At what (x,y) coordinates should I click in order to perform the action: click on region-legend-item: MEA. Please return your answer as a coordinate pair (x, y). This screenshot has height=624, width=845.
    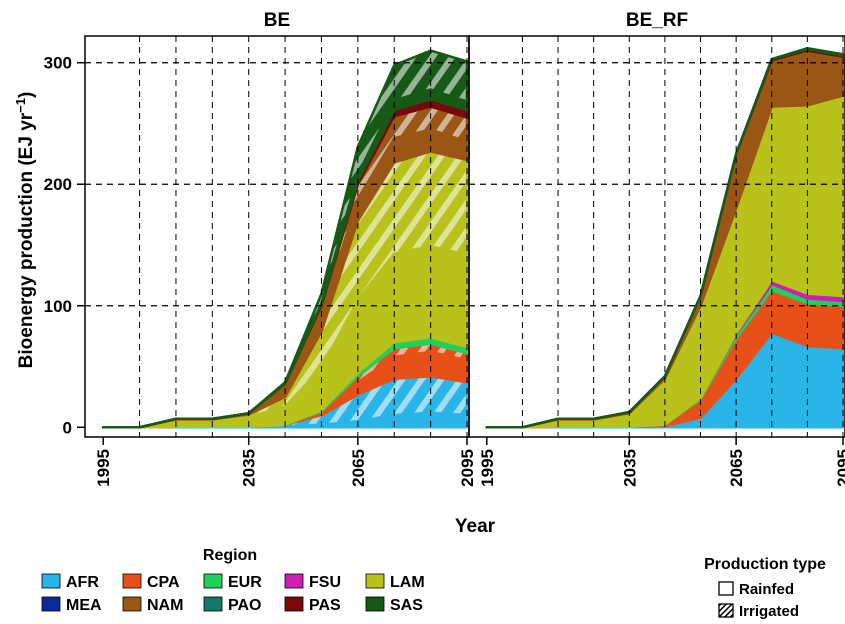
    Looking at the image, I should click on (71, 605).